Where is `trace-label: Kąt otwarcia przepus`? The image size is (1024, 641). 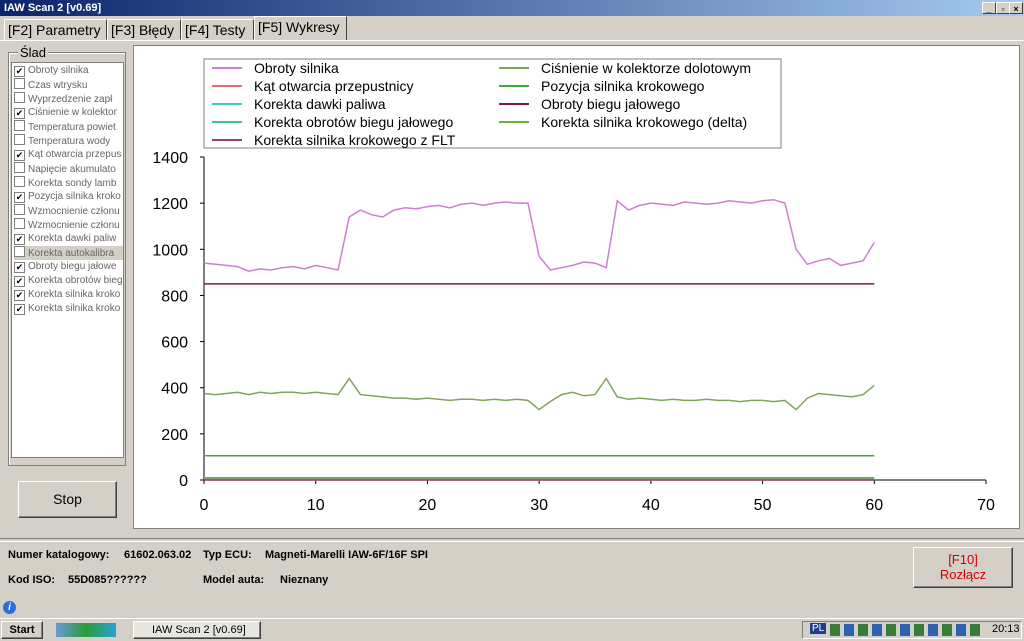 trace-label: Kąt otwarcia przepus is located at coordinates (75, 154).